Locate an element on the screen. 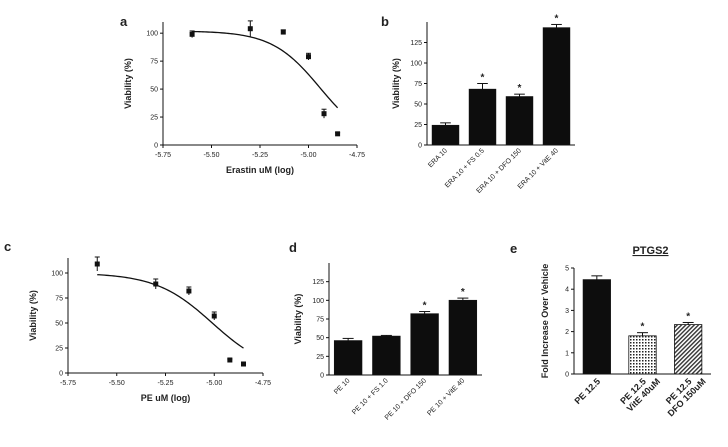 This screenshot has height=447, width=728. category-label: ERA 10 + FS 0.5 is located at coordinates (465, 168).